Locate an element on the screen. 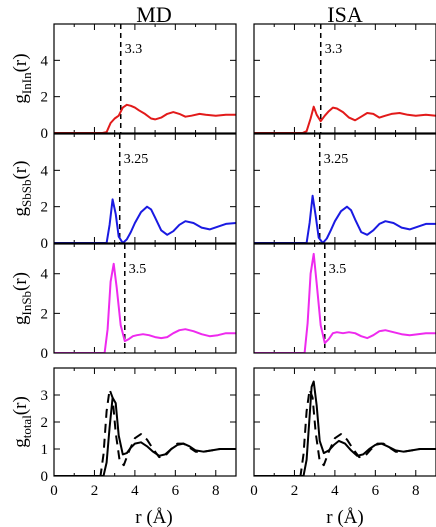 The width and height of the screenshot is (436, 527). panel-inin-isa: 3.3 is located at coordinates (344, 78).